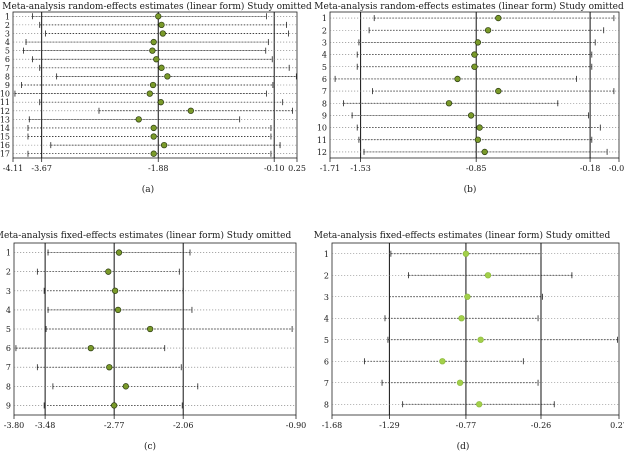 Image resolution: width=624 pixels, height=453 pixels. Describe the element at coordinates (330, 168) in the screenshot. I see `panel-b-x-tick-label-1: -1.71` at that location.